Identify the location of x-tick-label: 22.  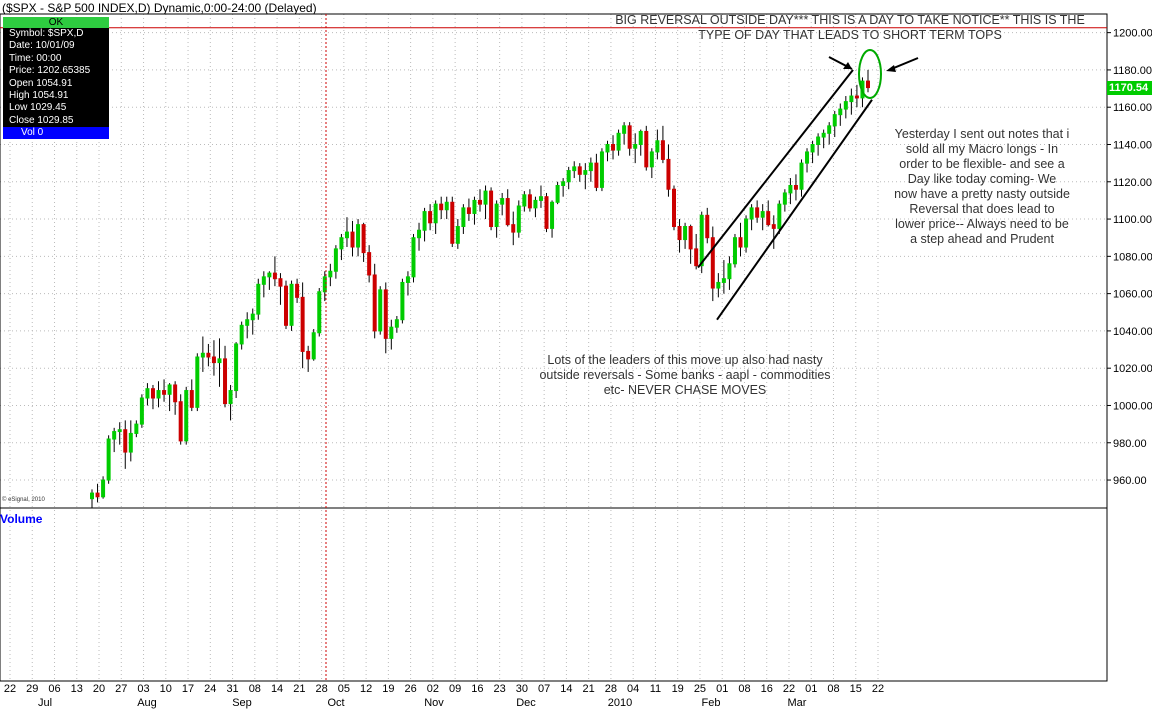
(10, 689).